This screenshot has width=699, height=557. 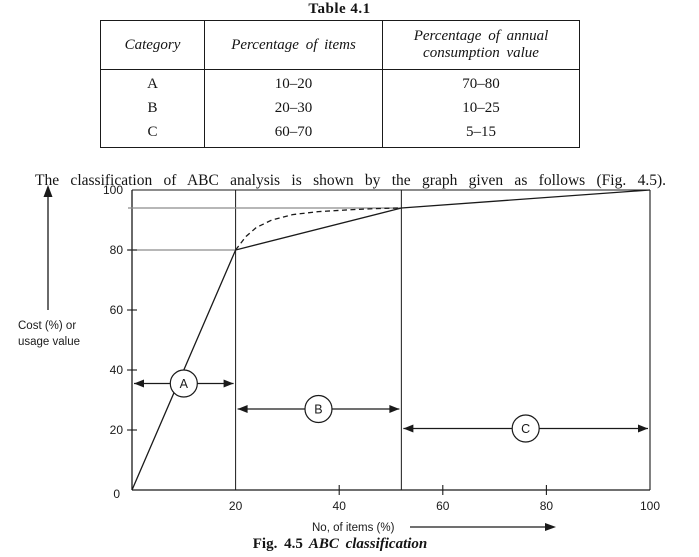 What do you see at coordinates (152, 134) in the screenshot?
I see `cell-category: C` at bounding box center [152, 134].